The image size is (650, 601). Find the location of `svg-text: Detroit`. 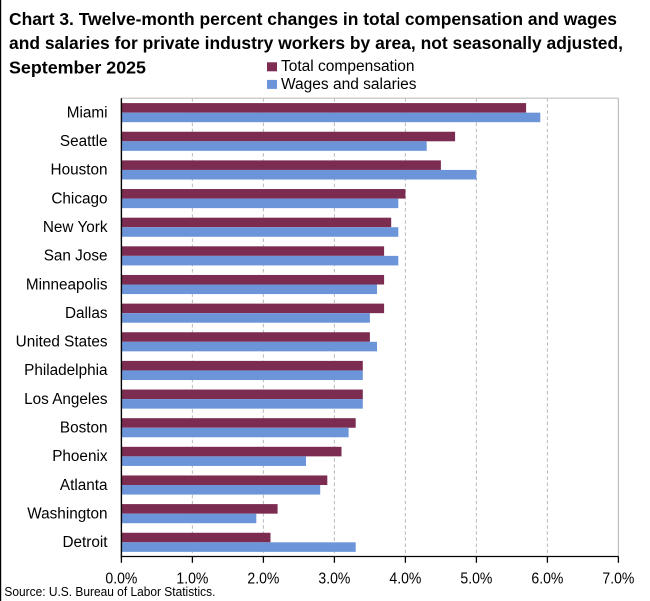

svg-text: Detroit is located at coordinates (85, 542).